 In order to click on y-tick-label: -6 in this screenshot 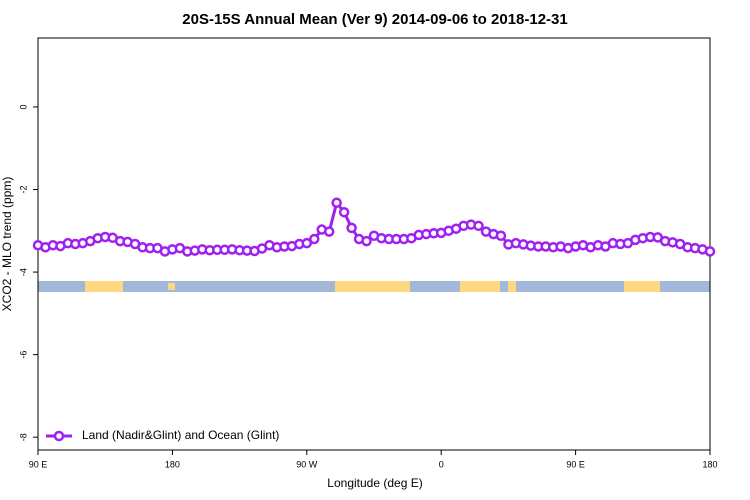, I will do `click(23, 355)`.